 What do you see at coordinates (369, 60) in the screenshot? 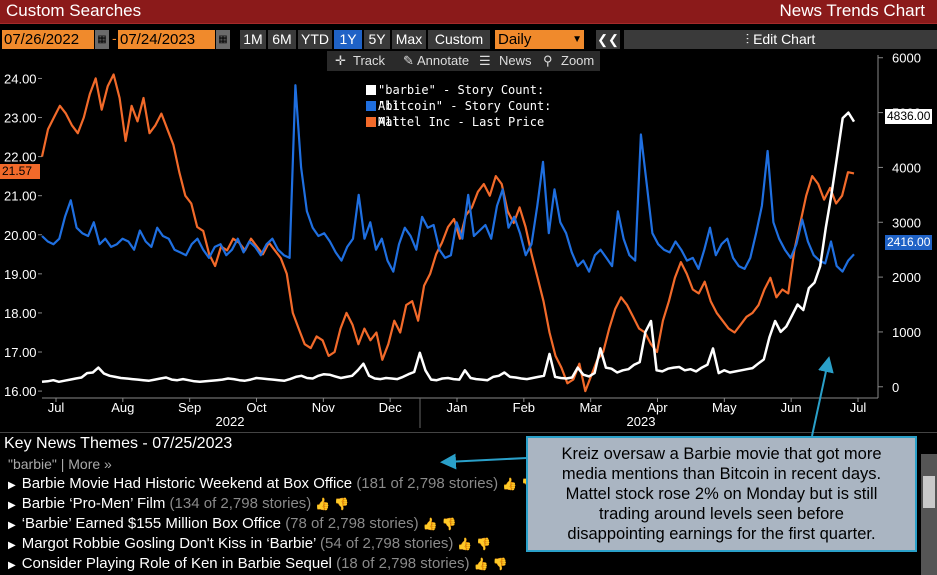
I see `track-button: Track` at bounding box center [369, 60].